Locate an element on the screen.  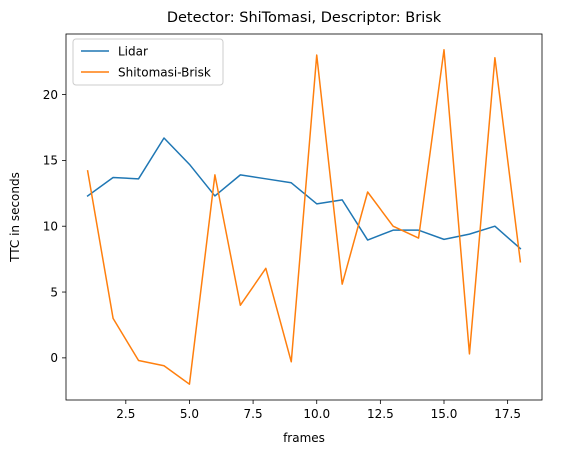
x-axis: 2.5 5.0 7.5 10.0 12.5 15.0 17.5 is located at coordinates (318, 410).